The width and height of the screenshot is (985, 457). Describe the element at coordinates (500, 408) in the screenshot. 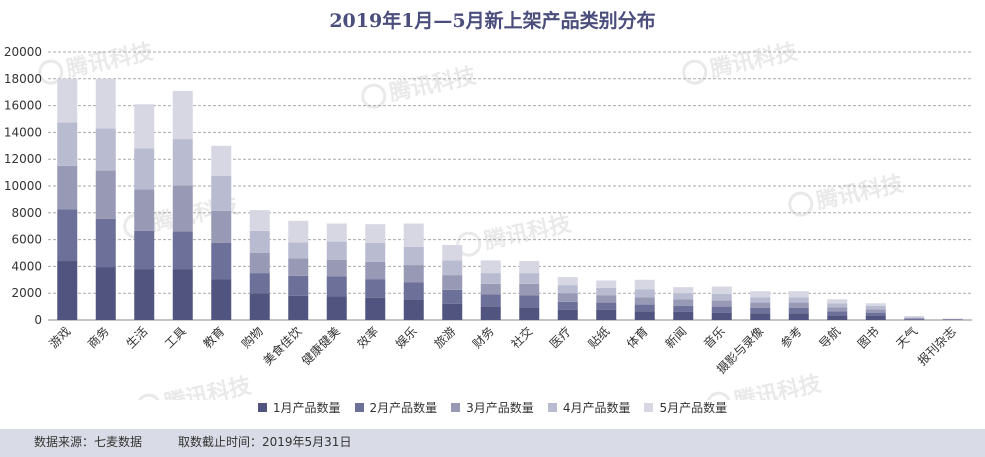

I see `legend-label-mar: 3月产品数量` at that location.